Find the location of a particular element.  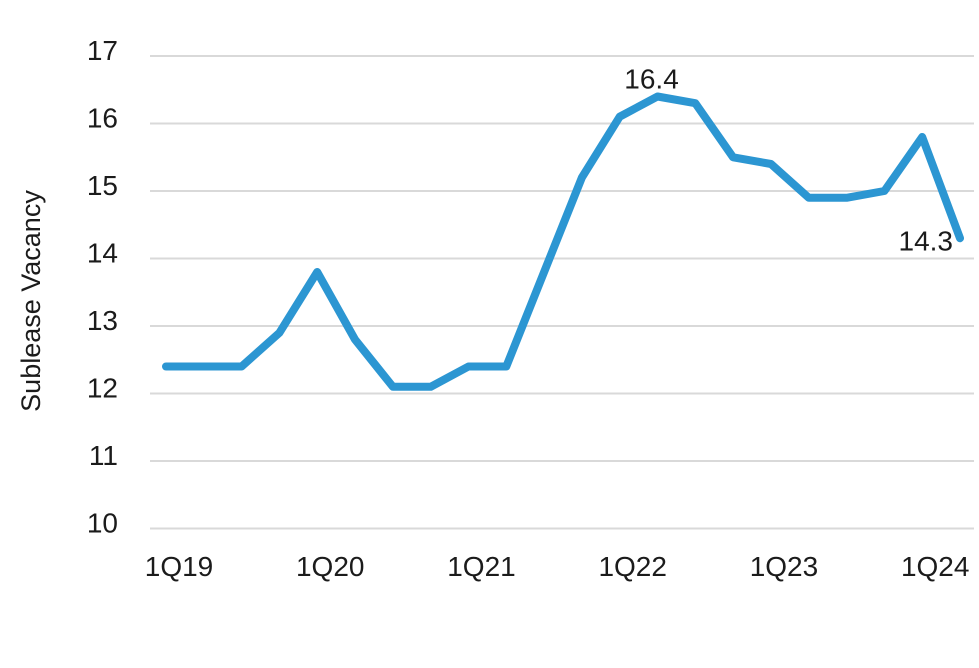

y-tick-label-12: 12 is located at coordinates (102, 388).